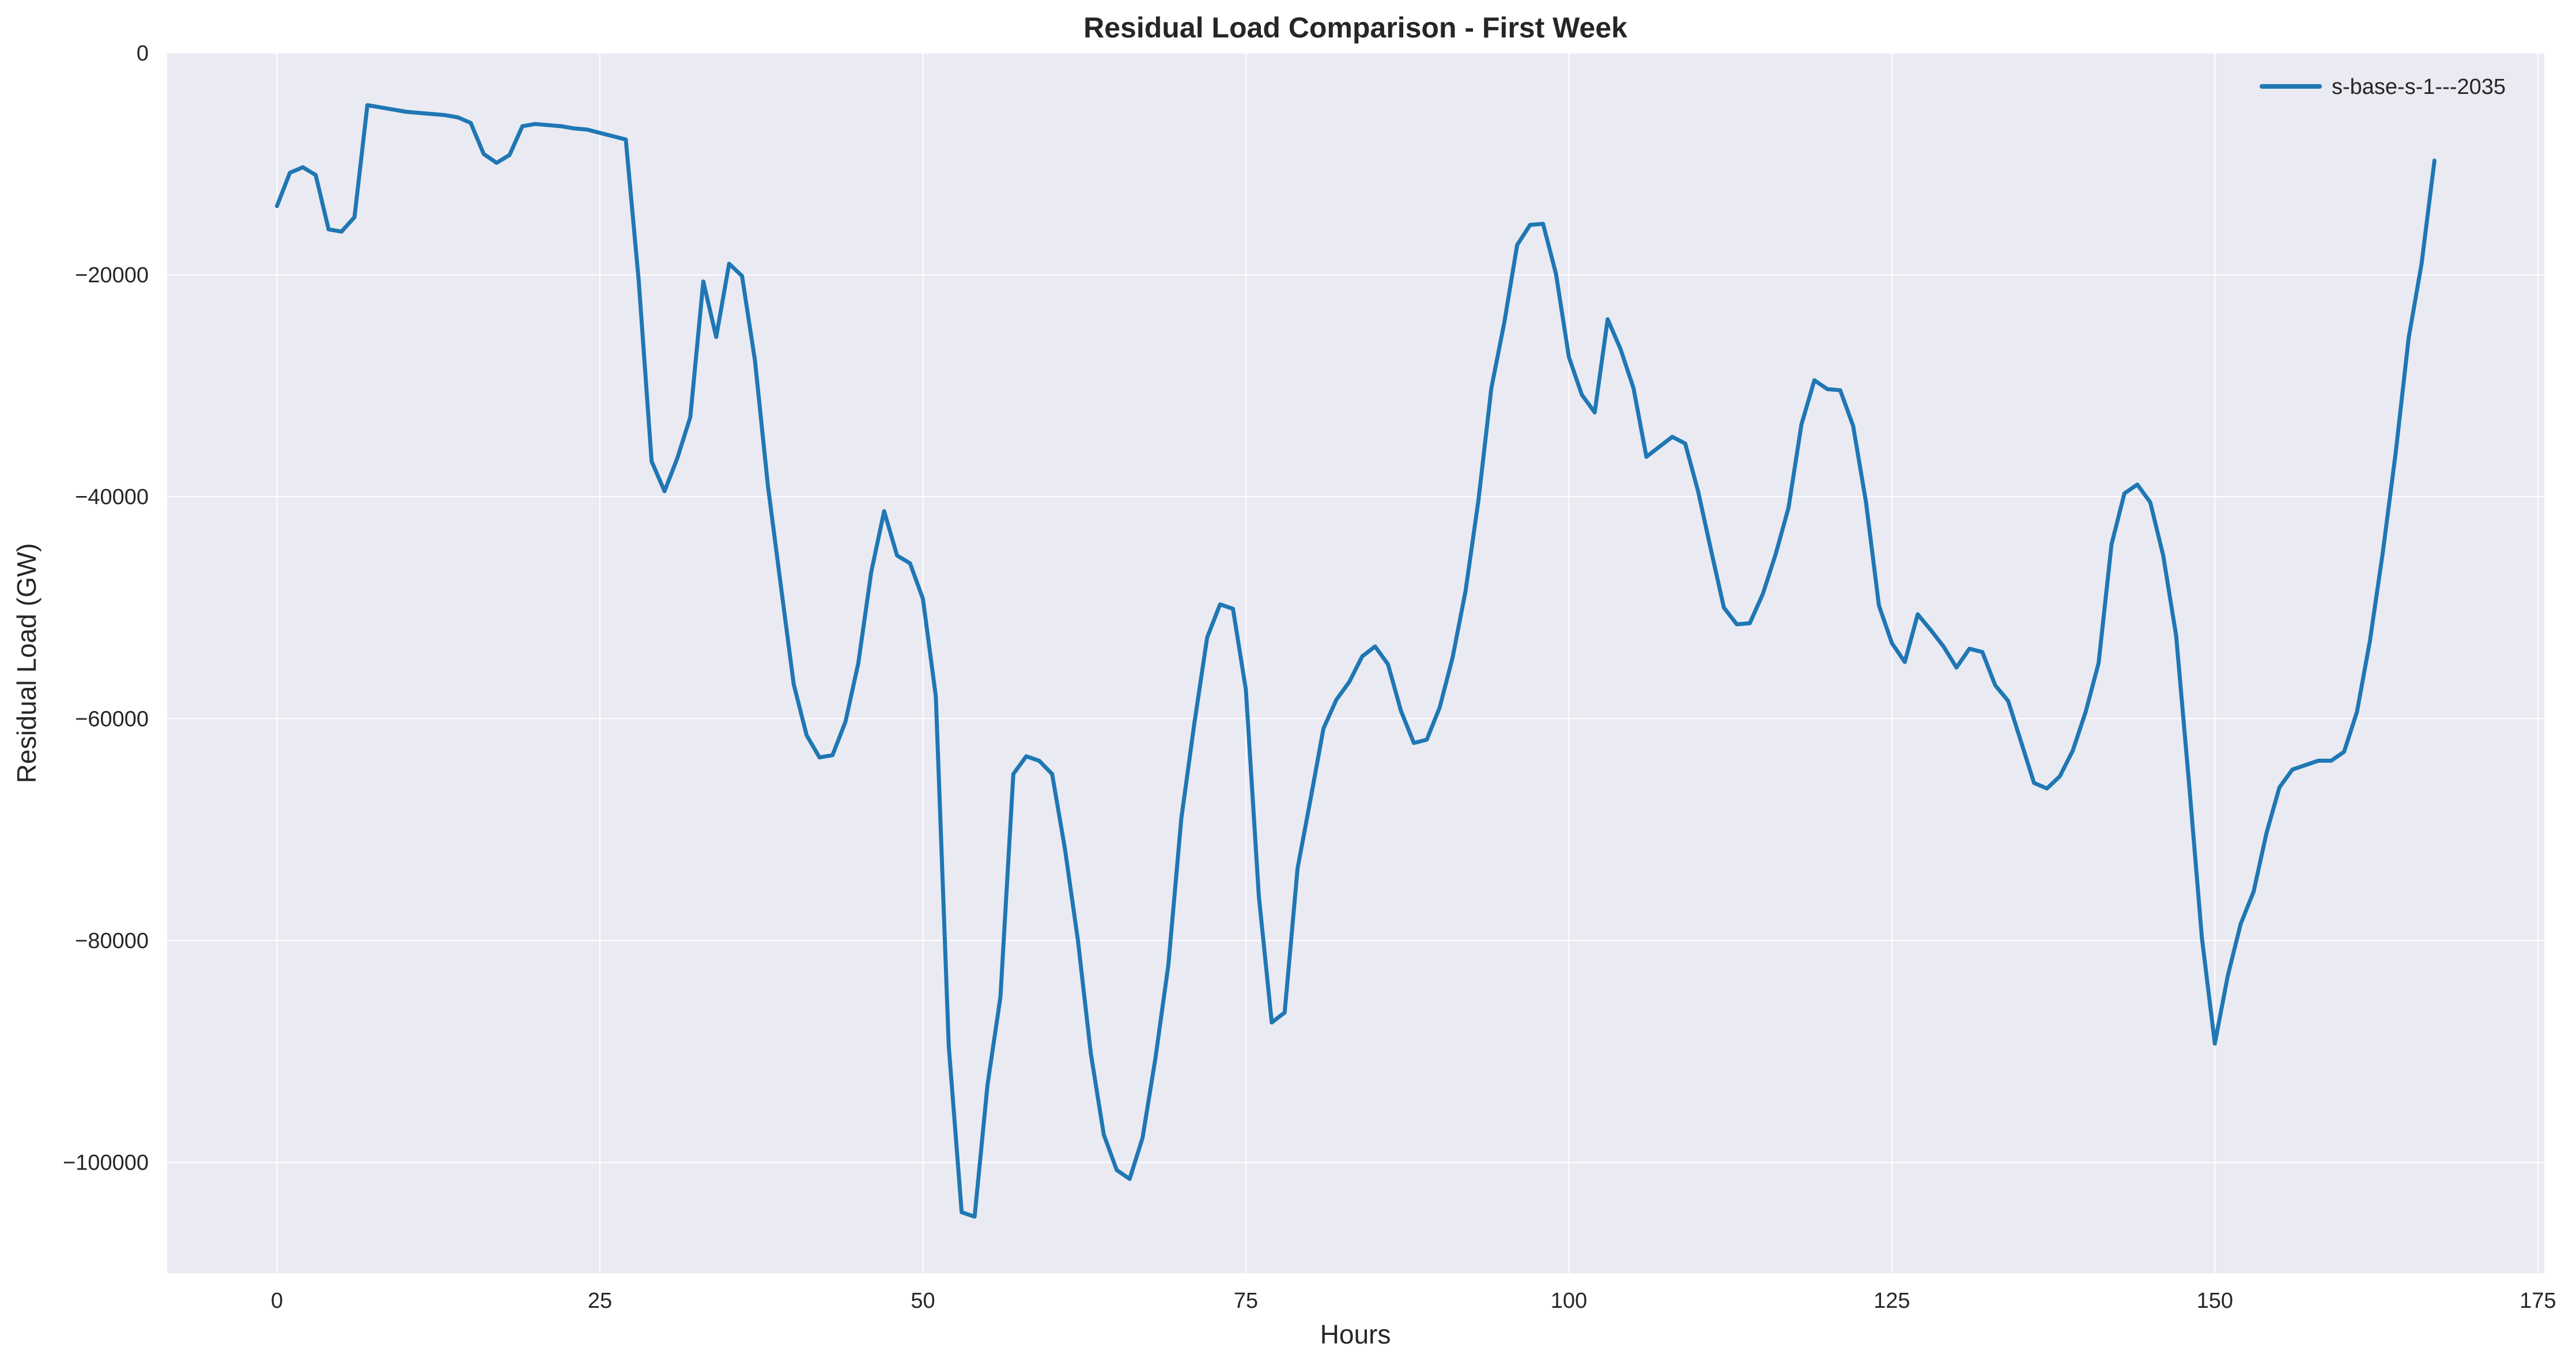 The width and height of the screenshot is (2576, 1366). What do you see at coordinates (1355, 28) in the screenshot?
I see `chart-title: Residual Load Comparison - First Week` at bounding box center [1355, 28].